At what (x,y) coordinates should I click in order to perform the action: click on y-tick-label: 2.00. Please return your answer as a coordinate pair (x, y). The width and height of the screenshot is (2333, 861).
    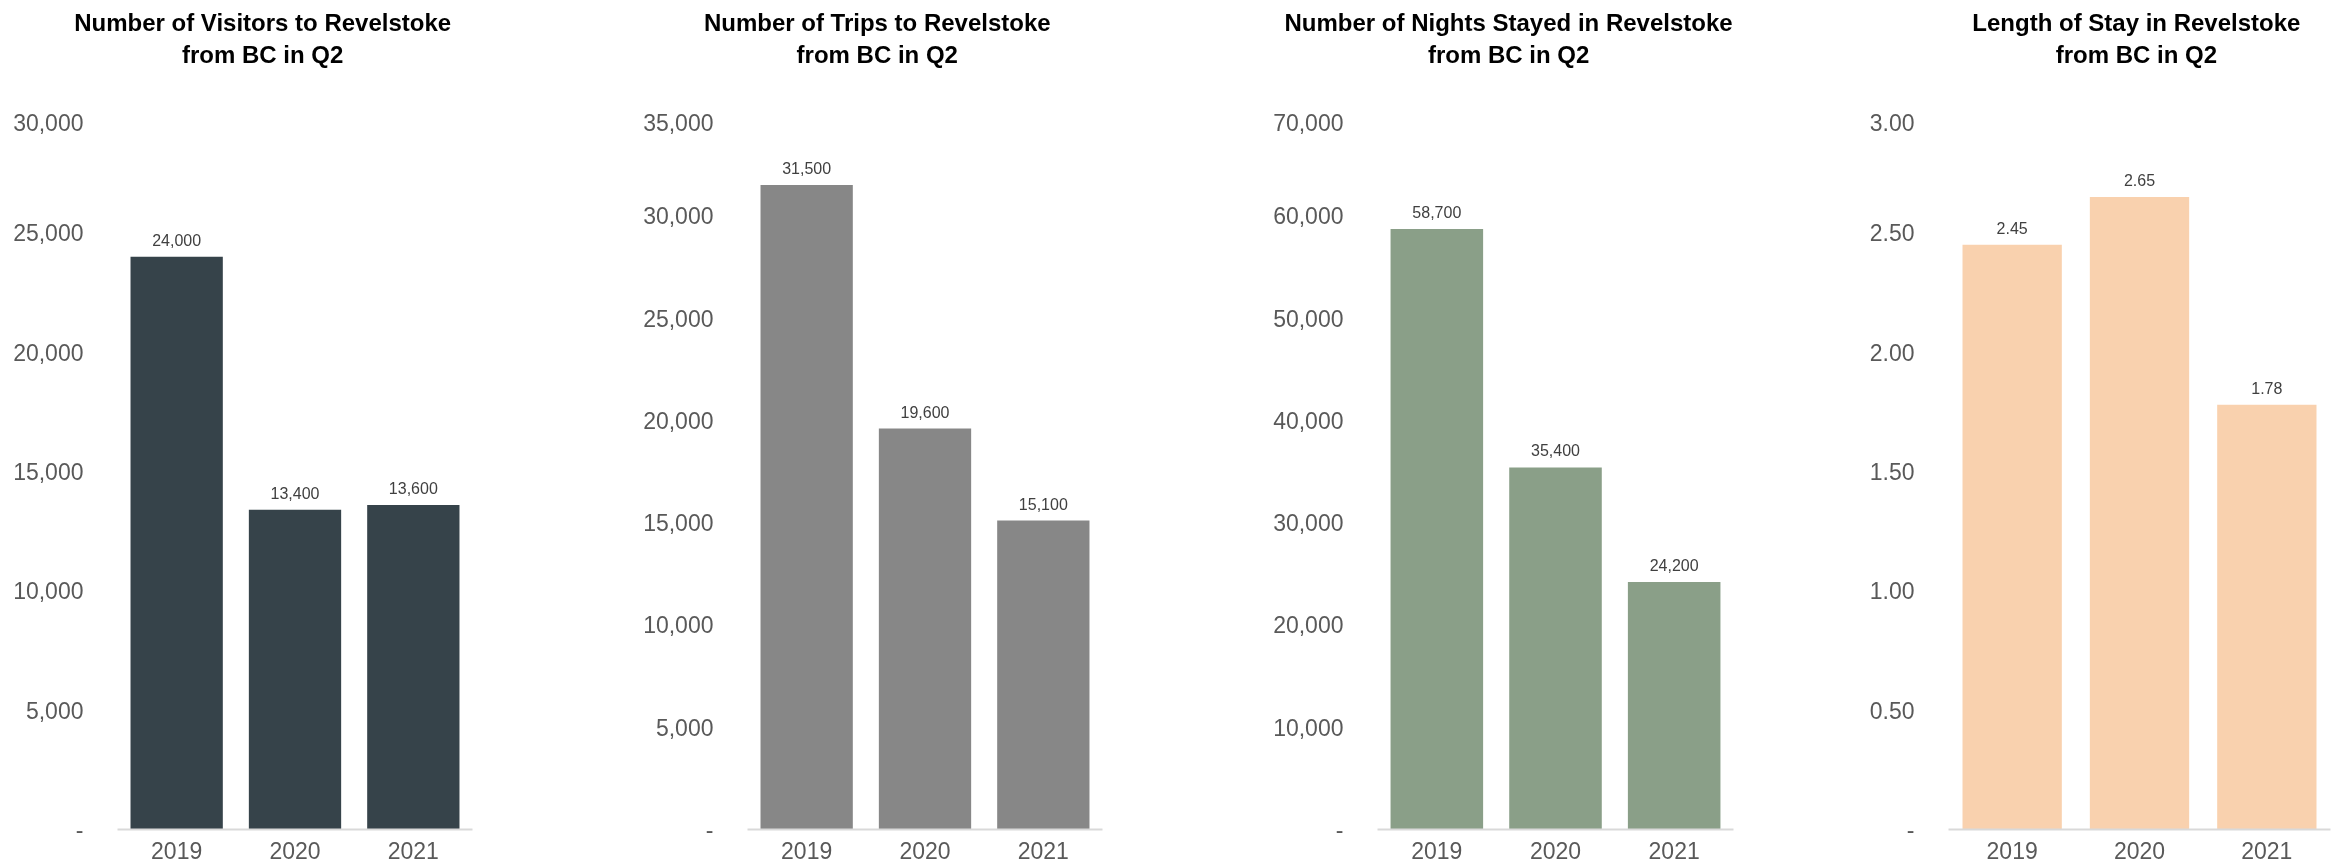
    Looking at the image, I should click on (1892, 352).